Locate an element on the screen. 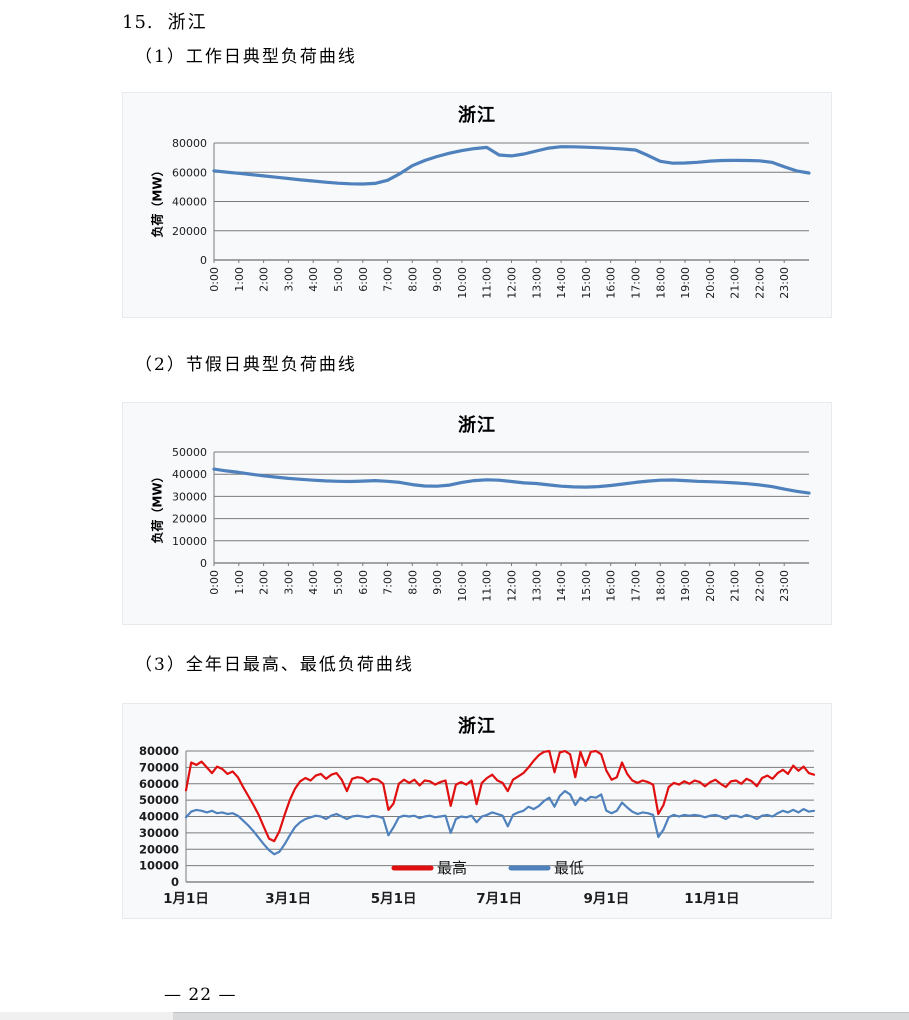  subsection-heading-workday: （1）工作日典型负荷曲线 is located at coordinates (246, 57).